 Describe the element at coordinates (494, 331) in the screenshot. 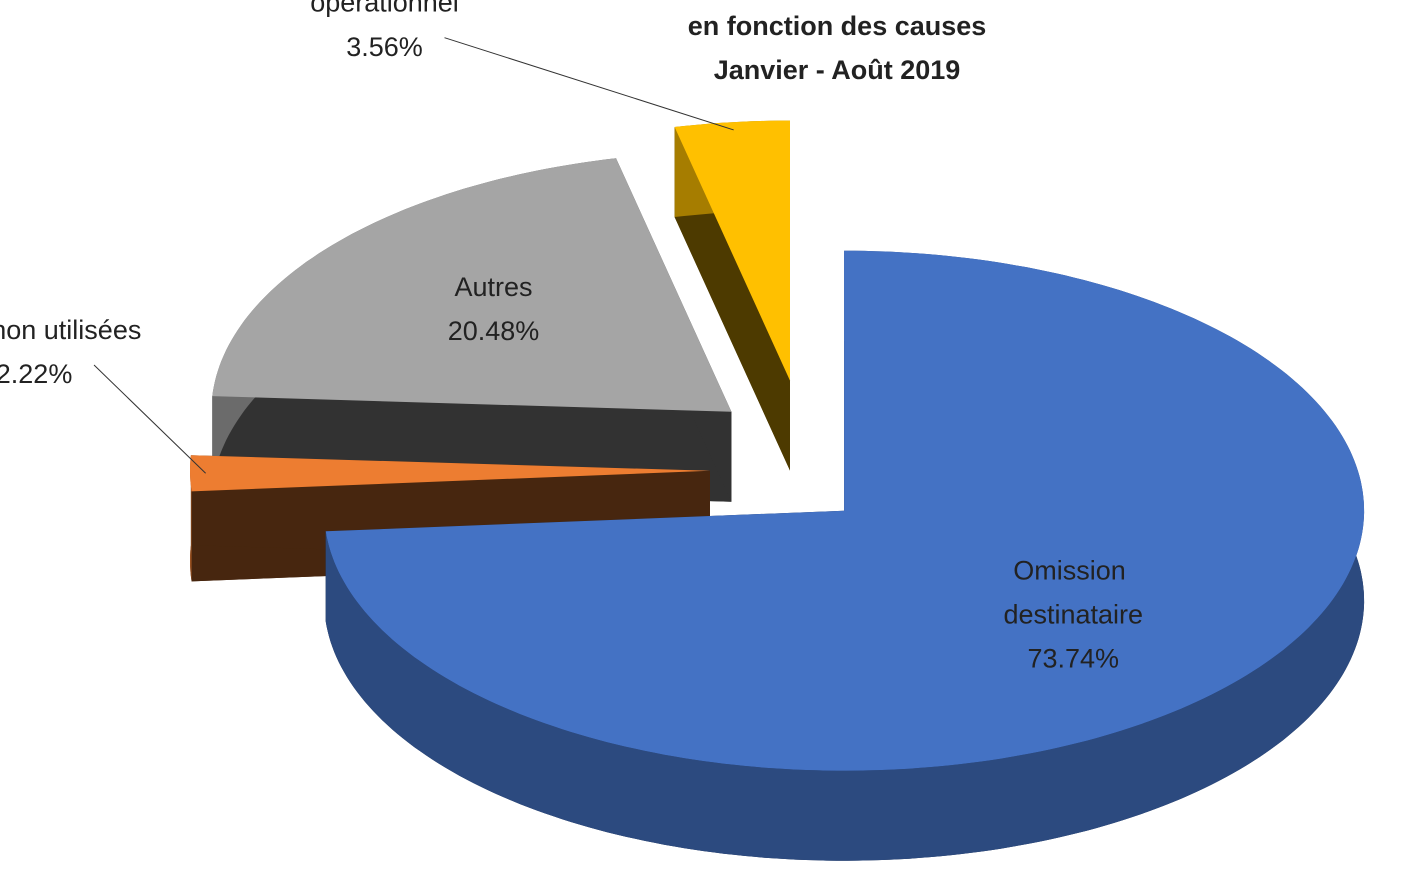

I see `slice-value-label: 20.48%` at that location.